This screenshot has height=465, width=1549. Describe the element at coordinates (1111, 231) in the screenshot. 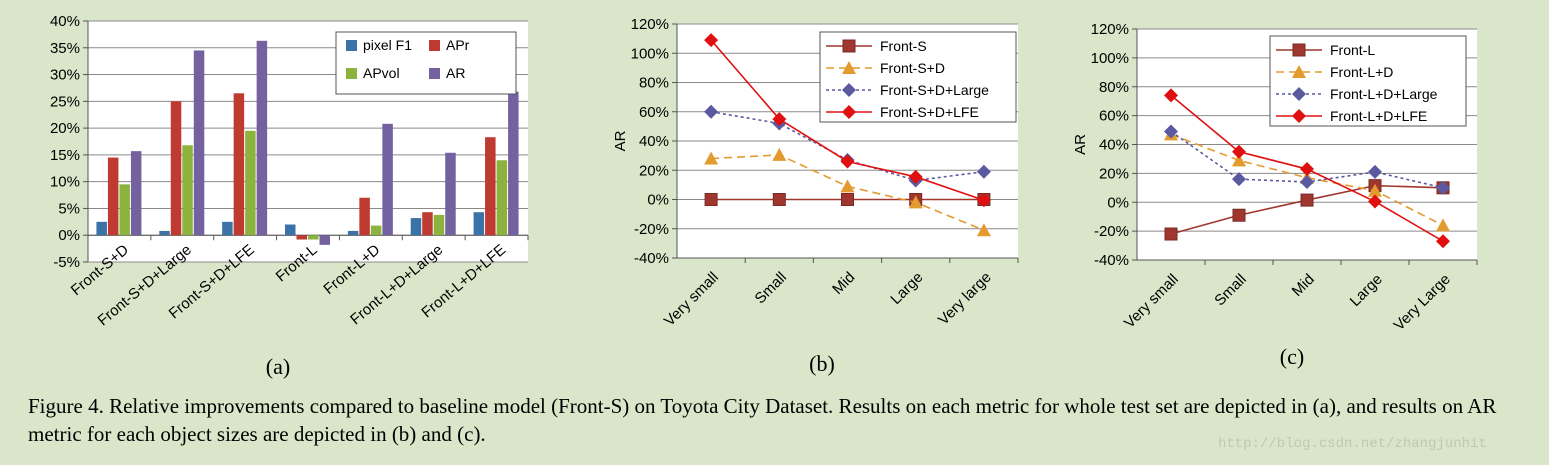

I see `y-tick-label-c: -20%` at that location.